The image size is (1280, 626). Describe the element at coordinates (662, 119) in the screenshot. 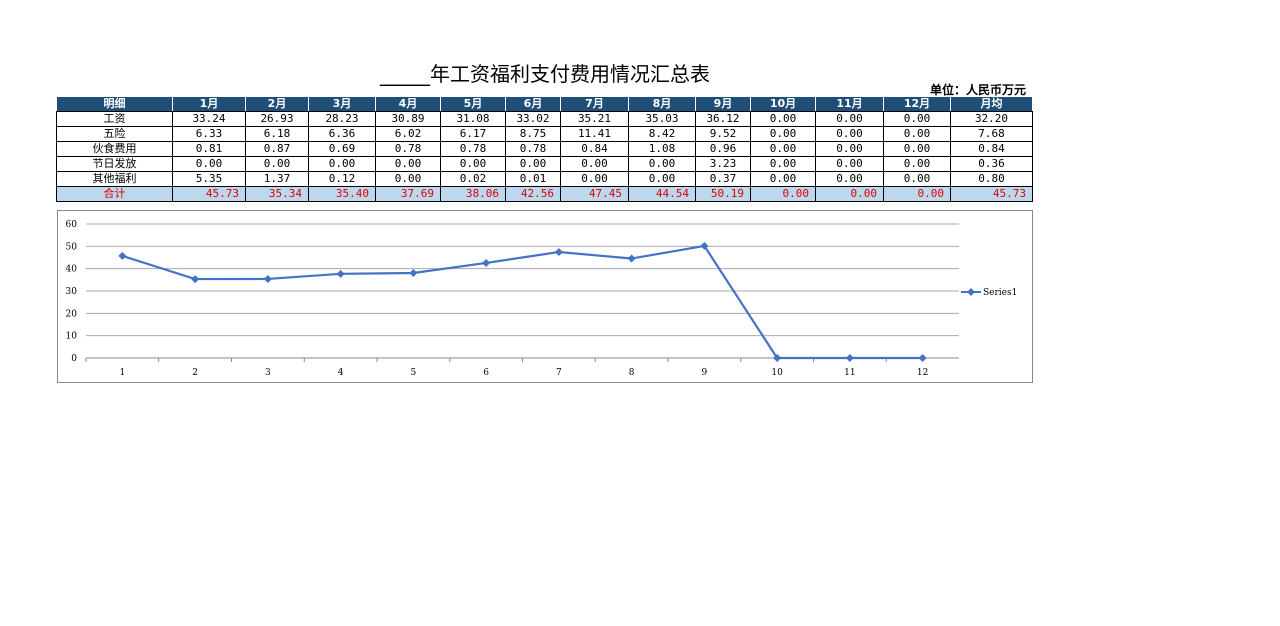

I see `table-cell: 35.03` at that location.